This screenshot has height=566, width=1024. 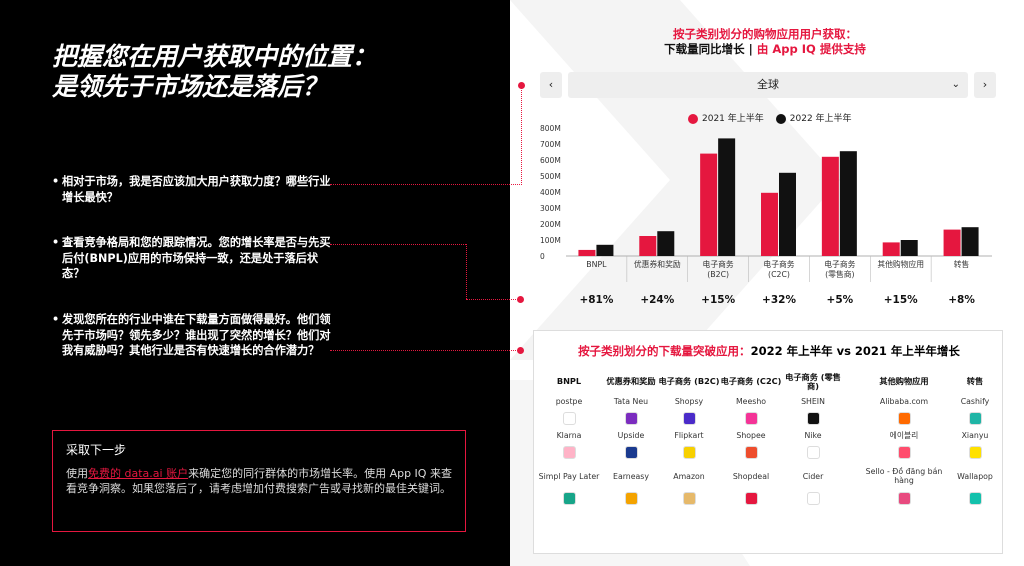 I want to click on prev-region-button: ‹, so click(x=551, y=85).